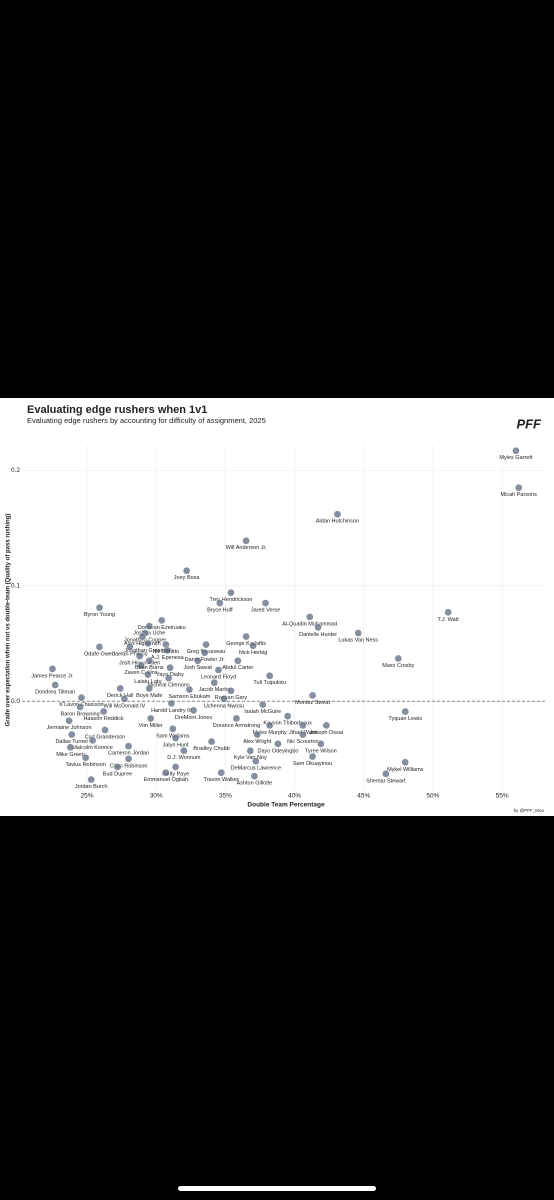  What do you see at coordinates (529, 810) in the screenshot?
I see `caption: by @PFF_Moo` at bounding box center [529, 810].